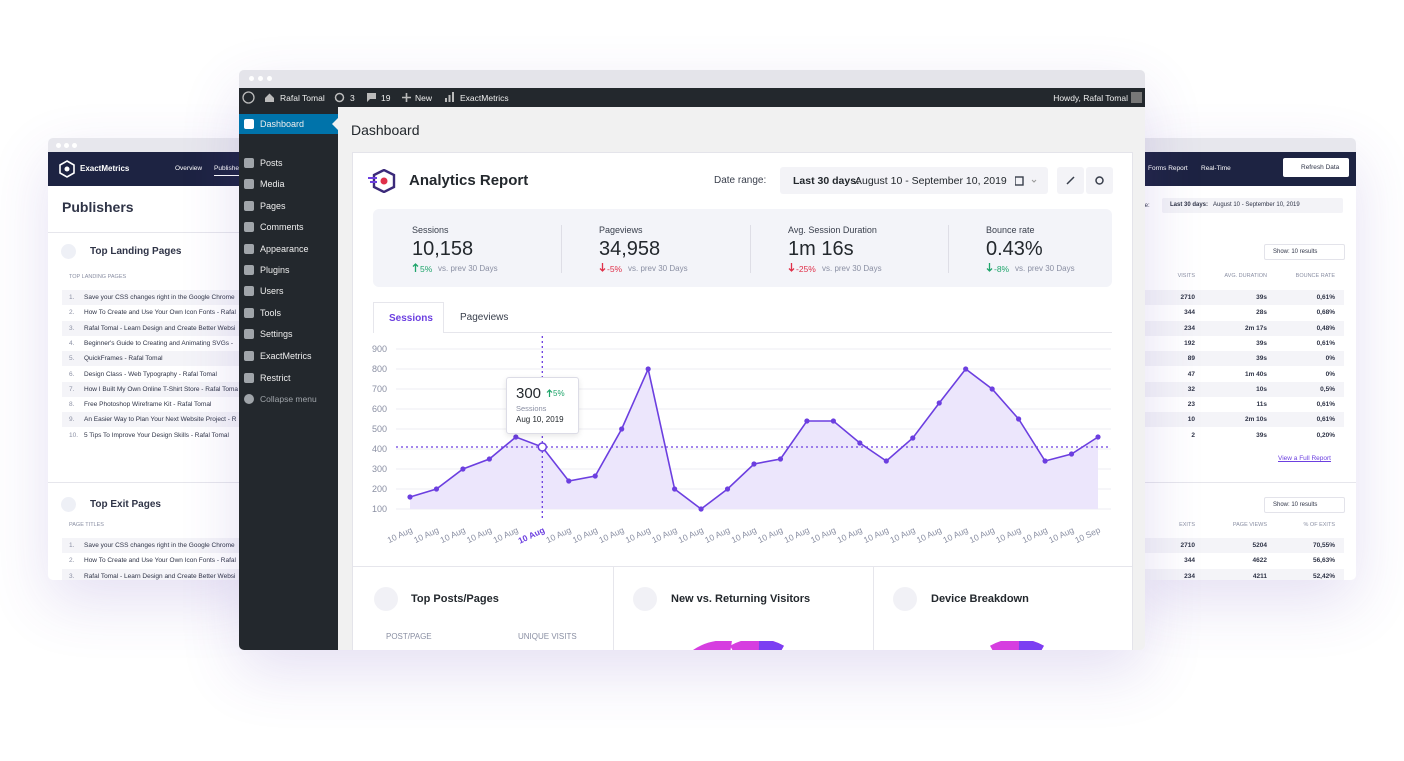 This screenshot has height=761, width=1404. Describe the element at coordinates (484, 98) in the screenshot. I see `plugin-link: ExactMetrics` at that location.